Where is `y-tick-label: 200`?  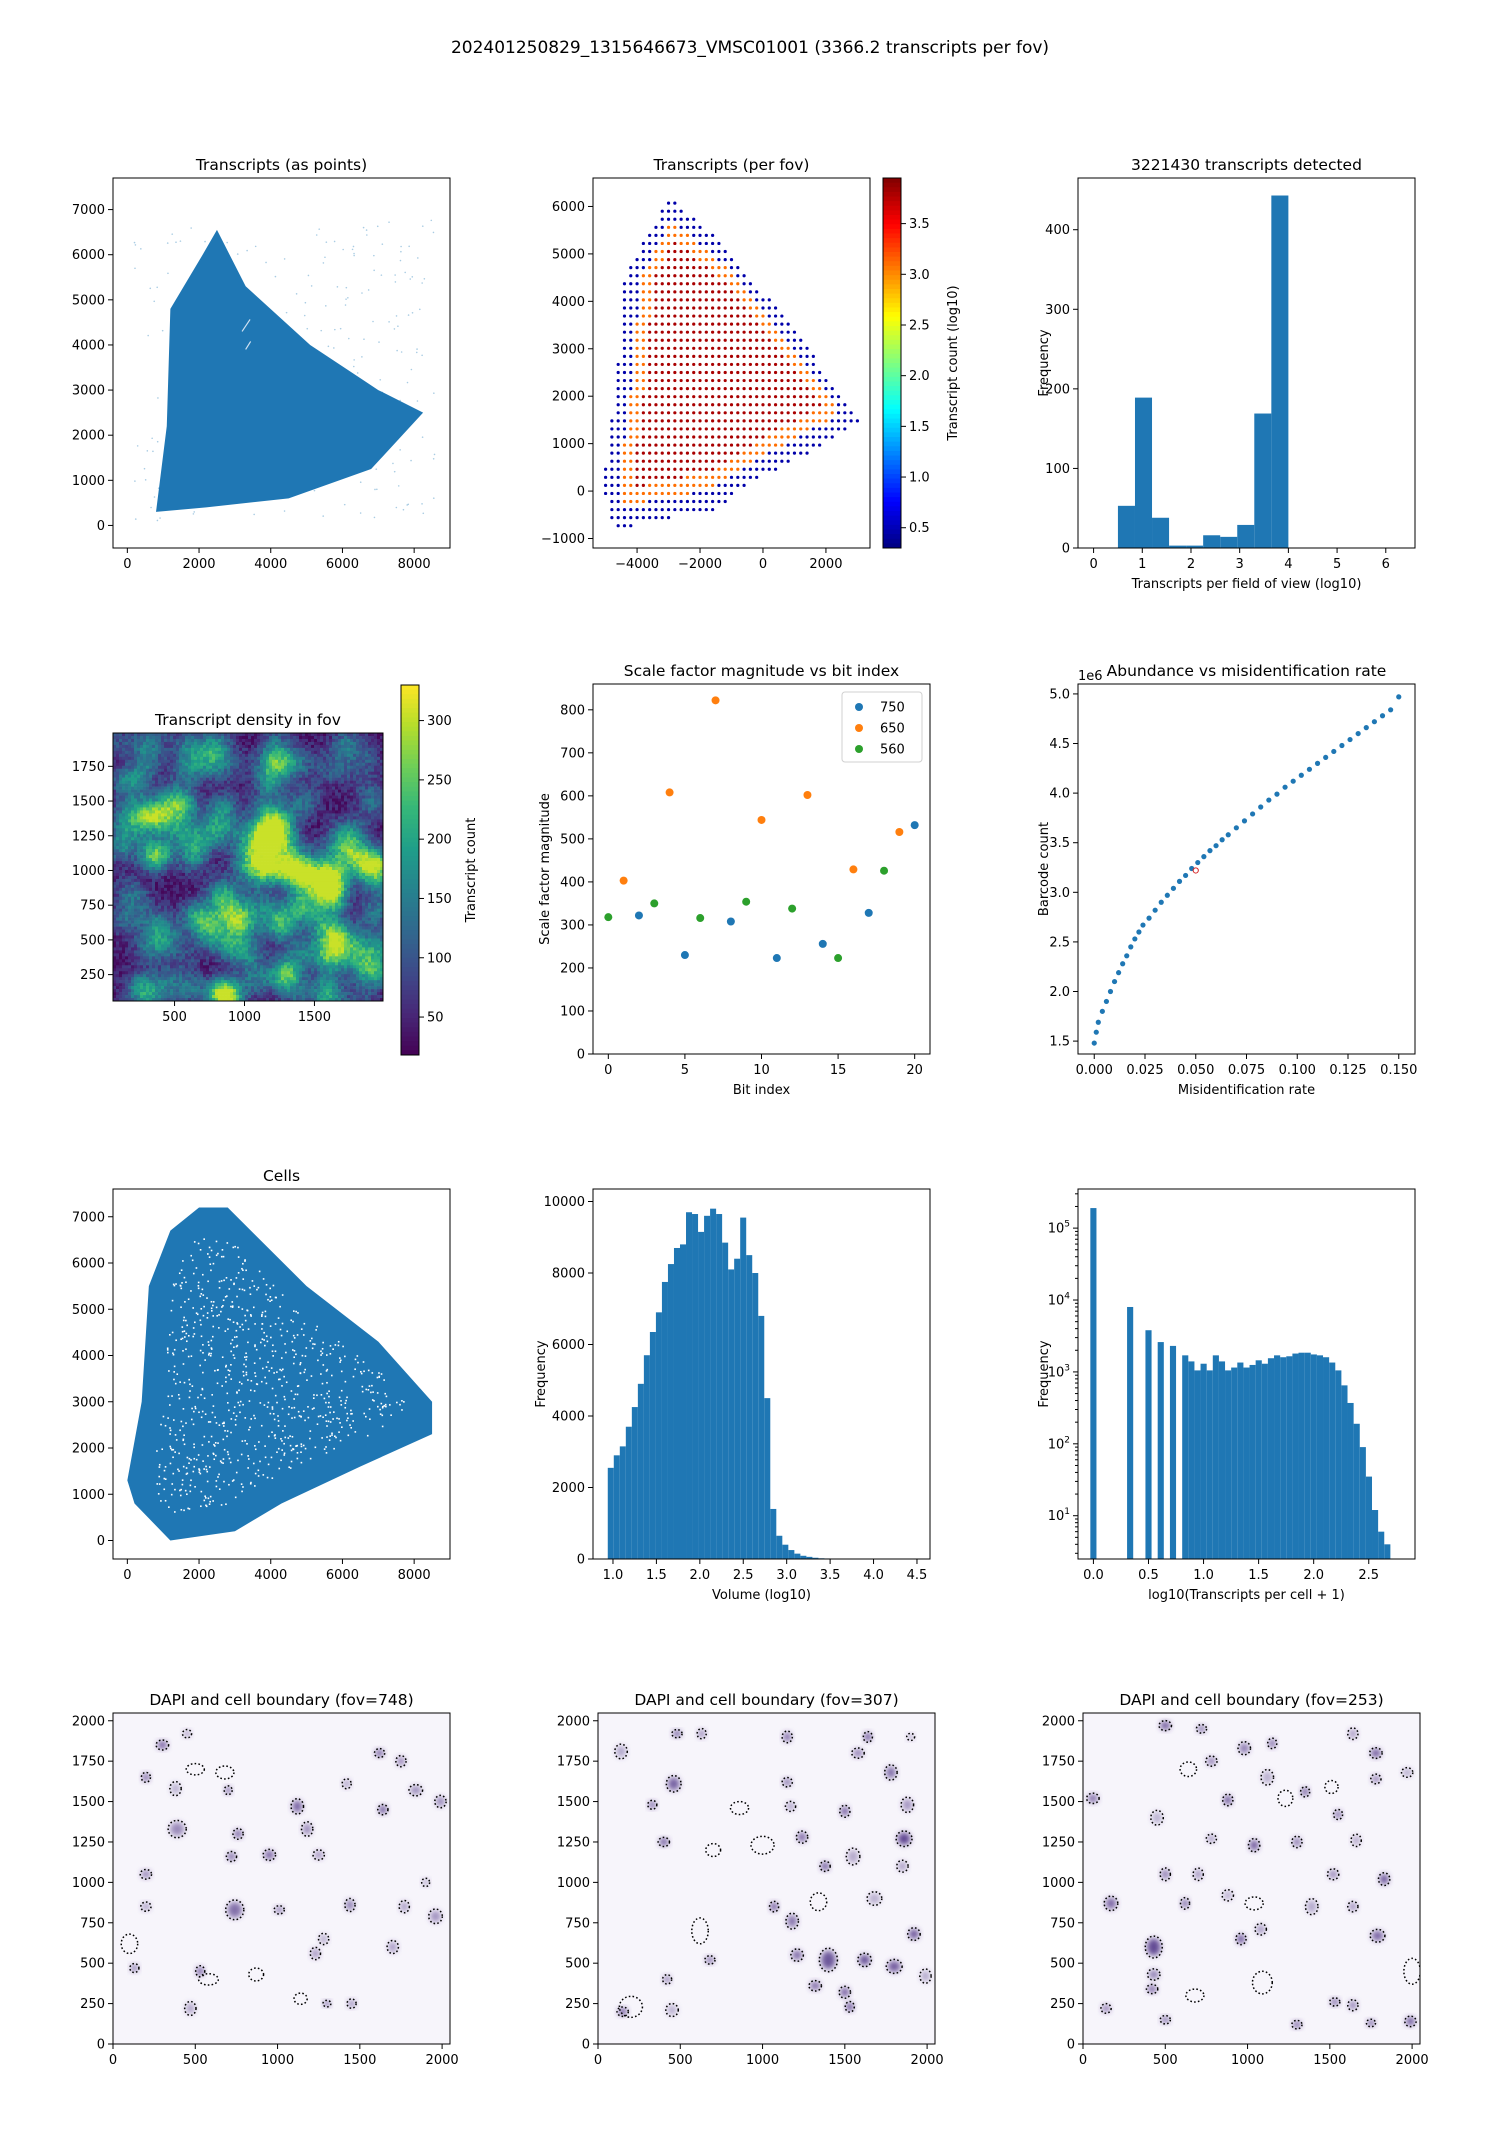 y-tick-label: 200 is located at coordinates (1057, 389).